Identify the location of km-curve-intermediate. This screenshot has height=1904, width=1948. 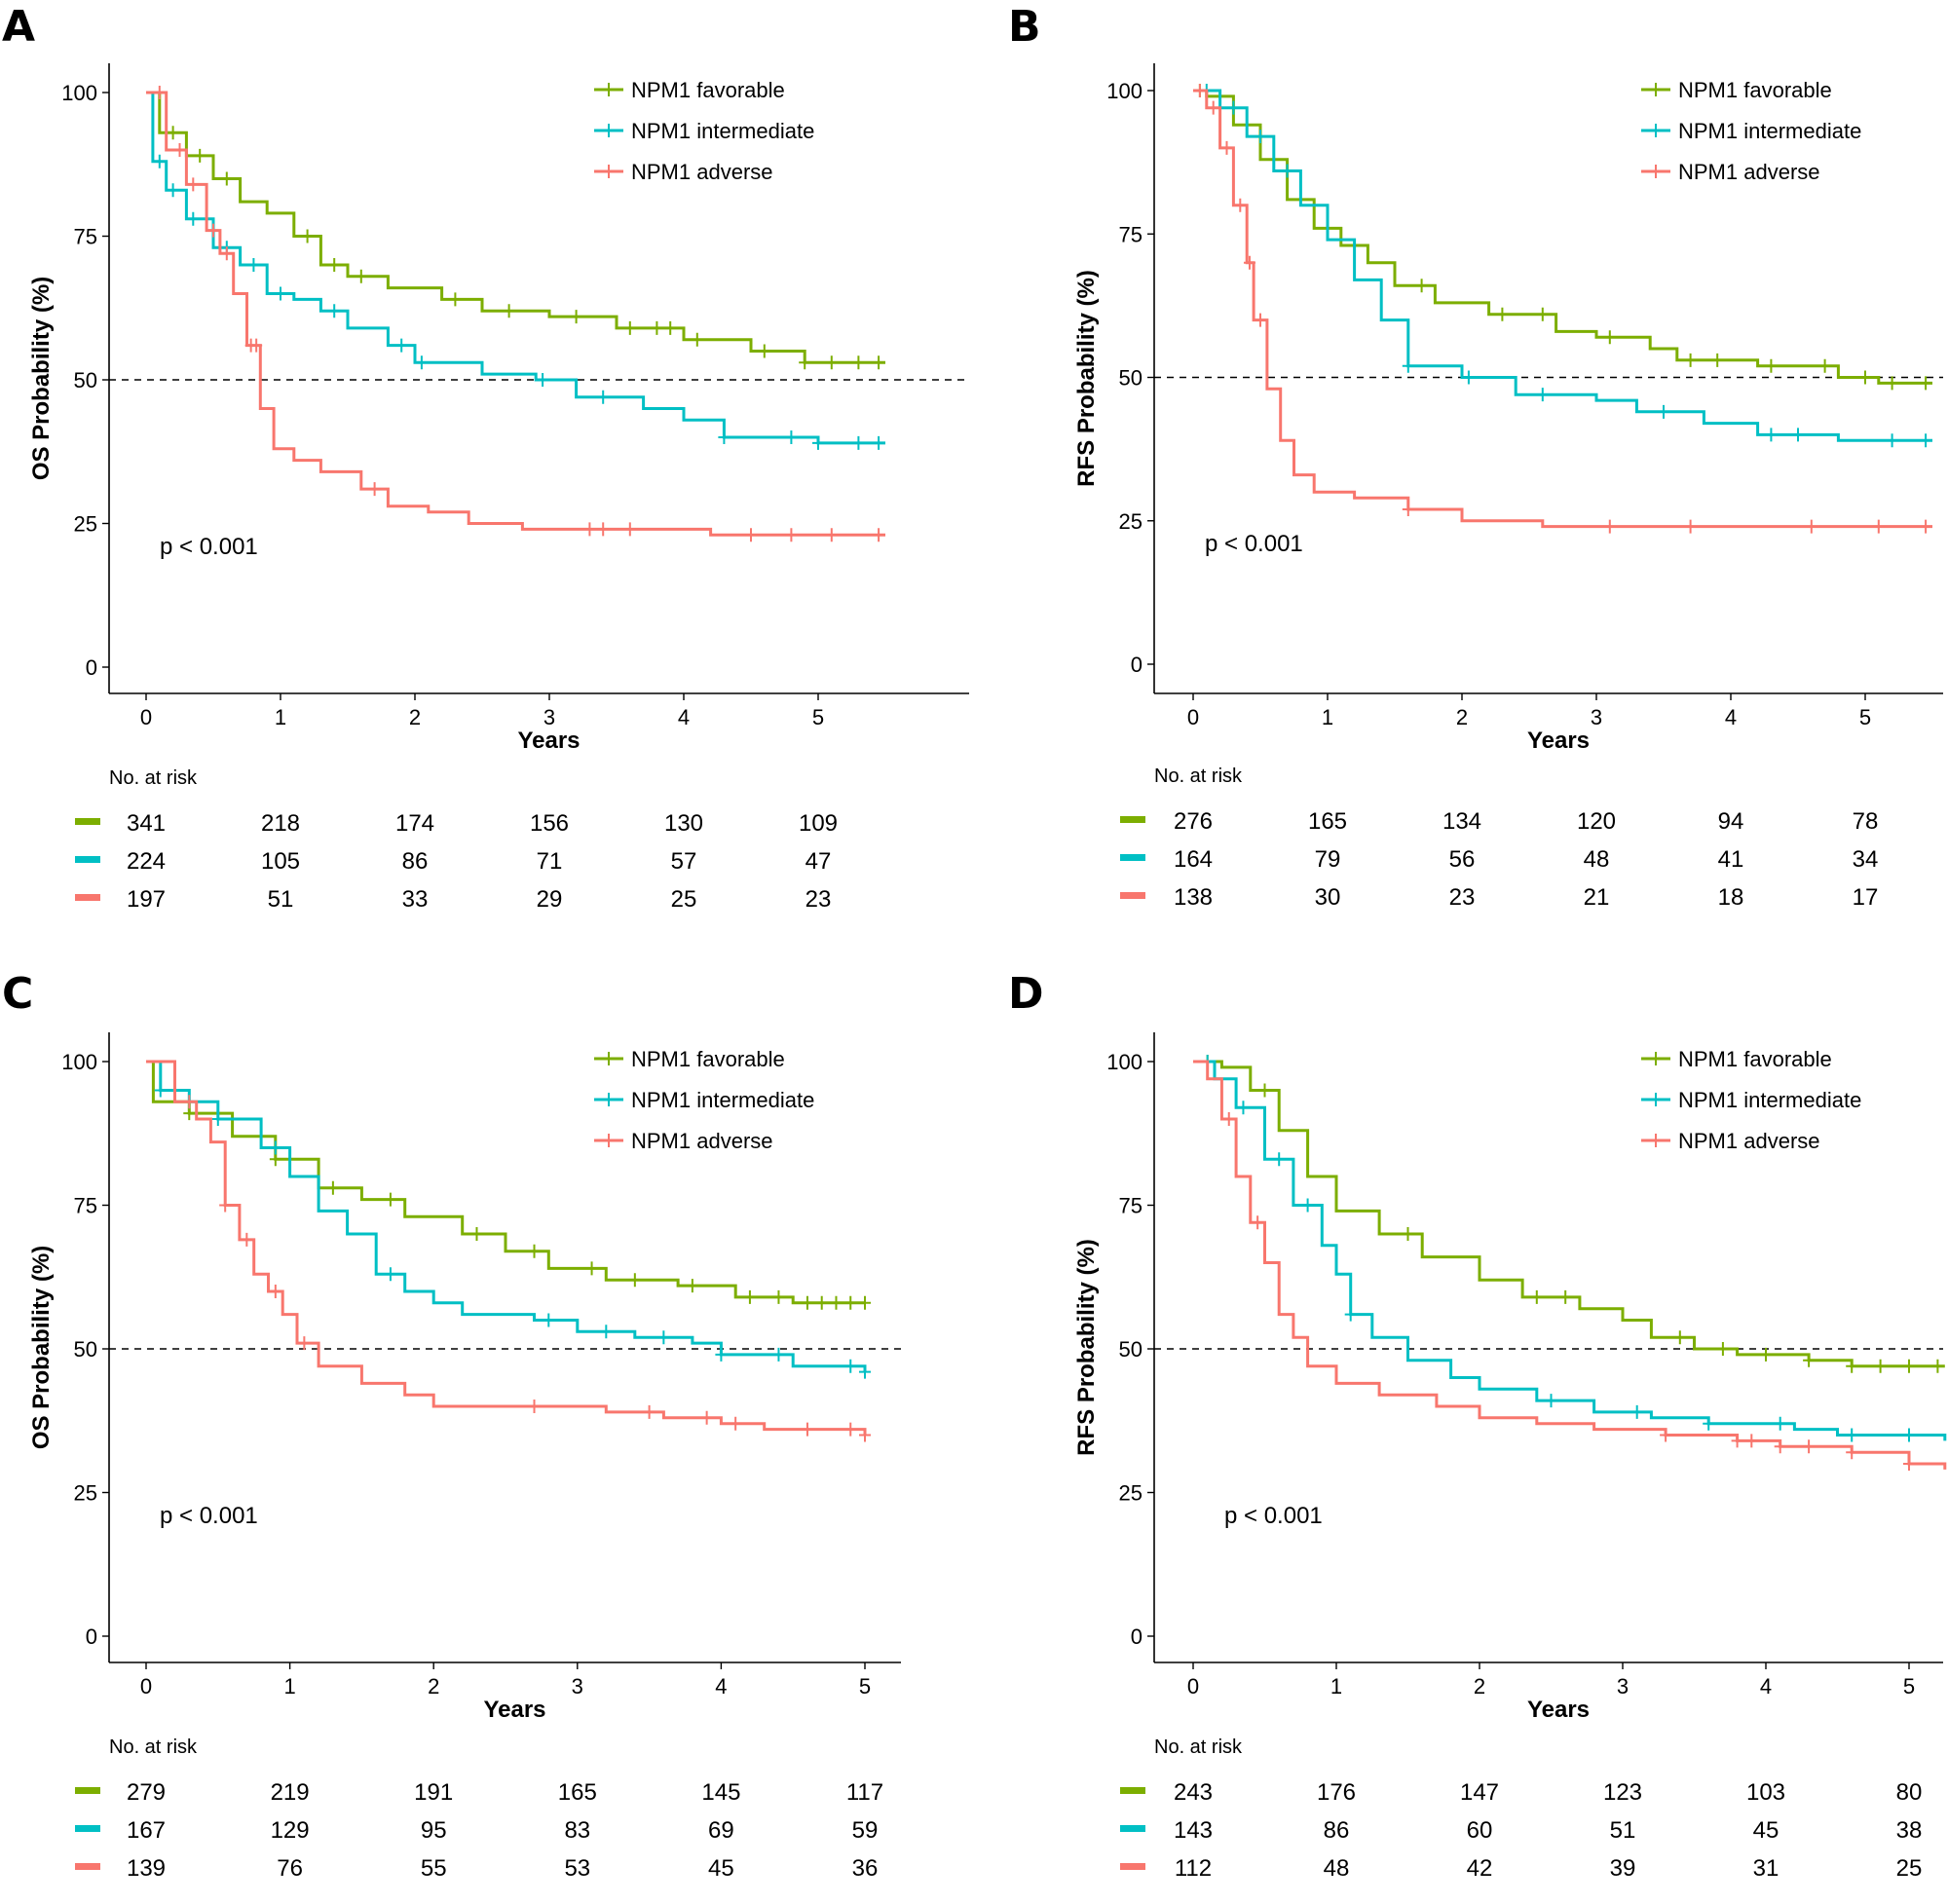
(1570, 1250).